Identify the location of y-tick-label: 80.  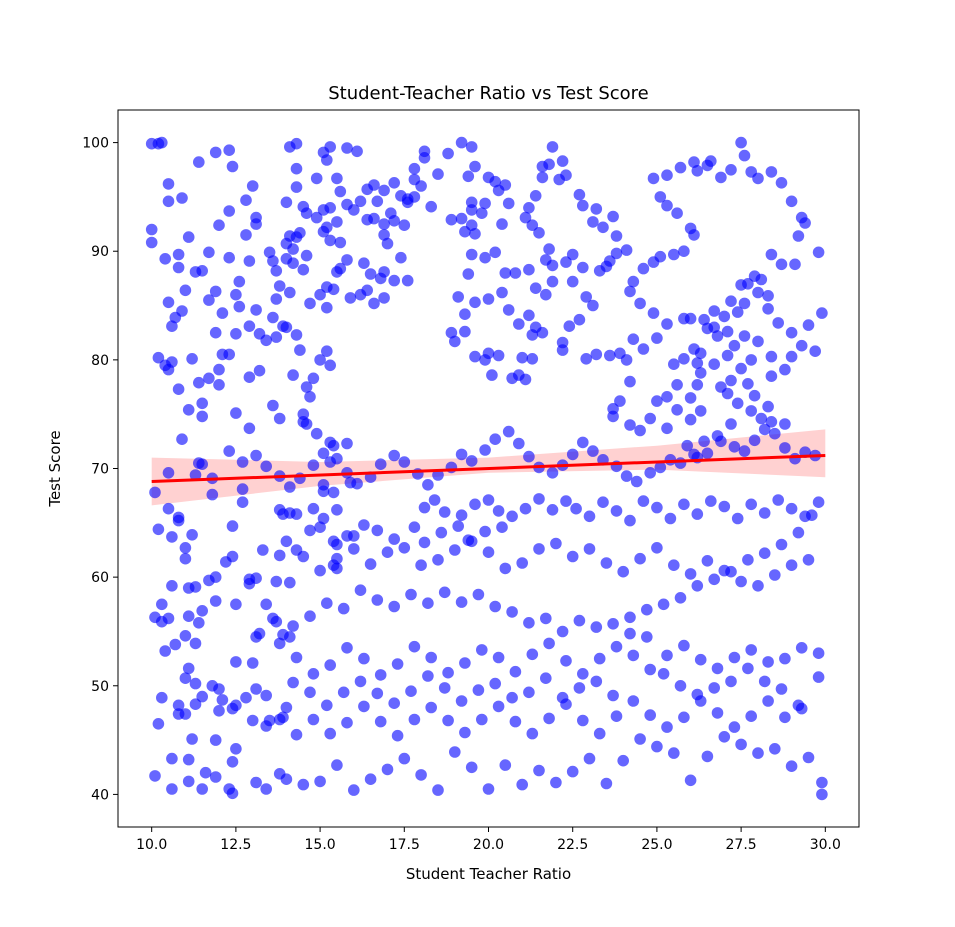
(100, 361).